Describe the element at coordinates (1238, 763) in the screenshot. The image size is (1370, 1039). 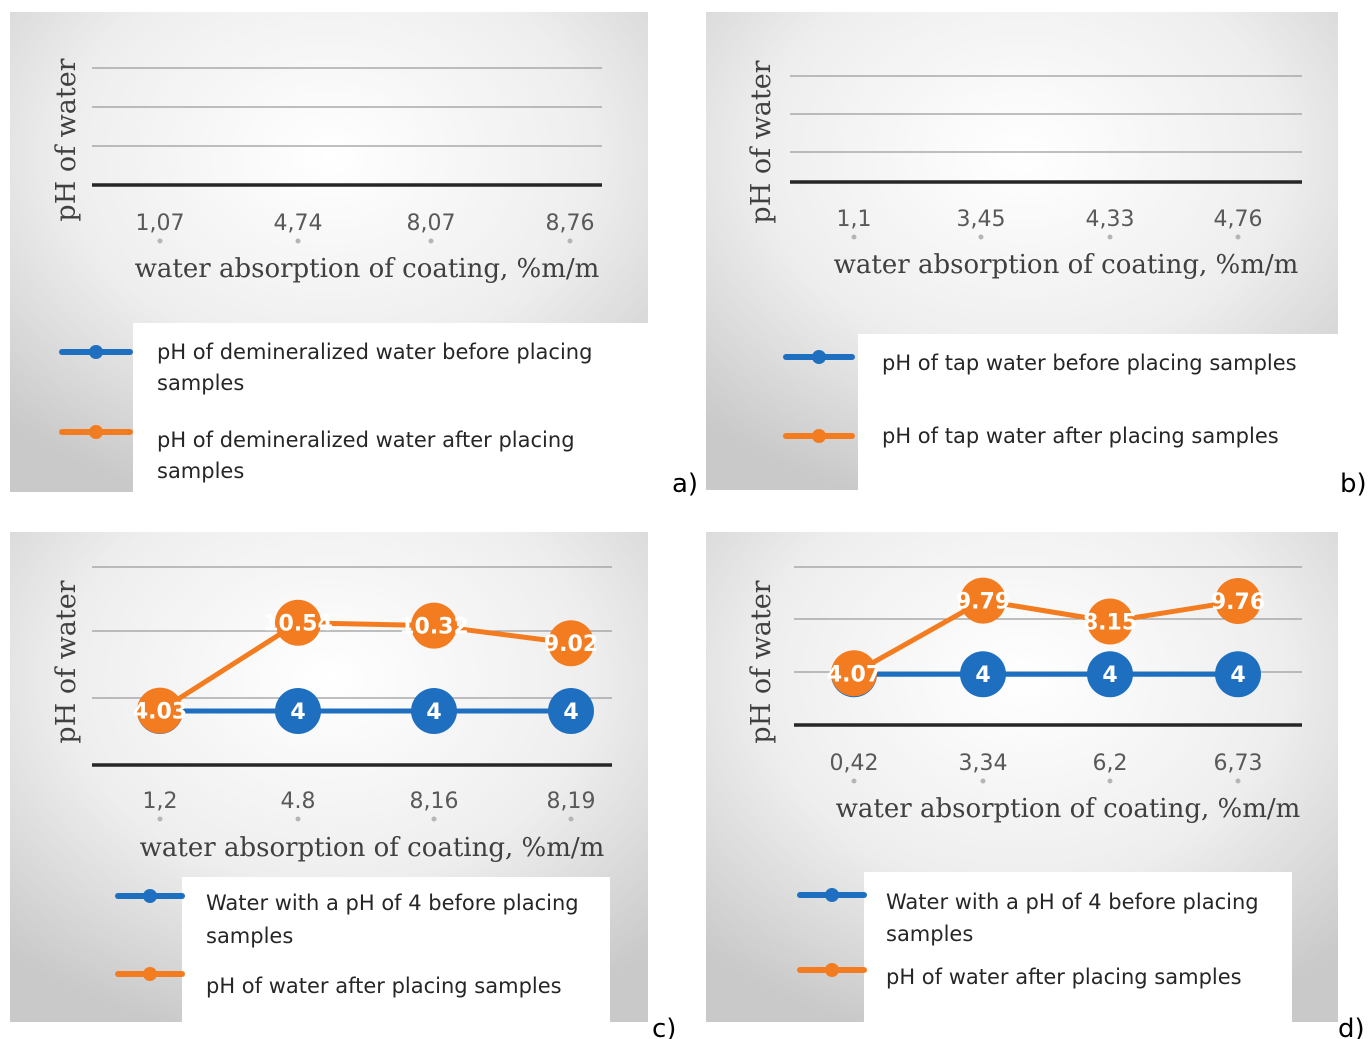
I see `x-tick-label: 6,73` at that location.